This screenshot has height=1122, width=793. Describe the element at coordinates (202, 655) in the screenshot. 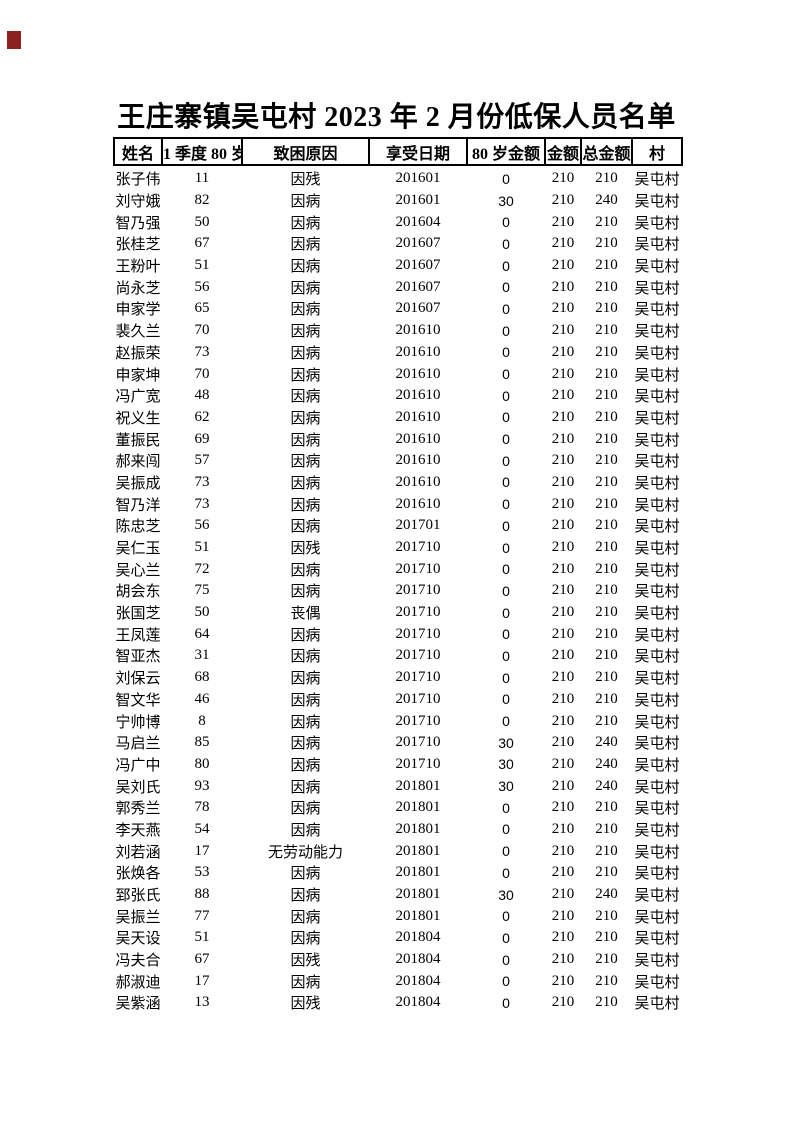

I see `cell-age: 31` at that location.